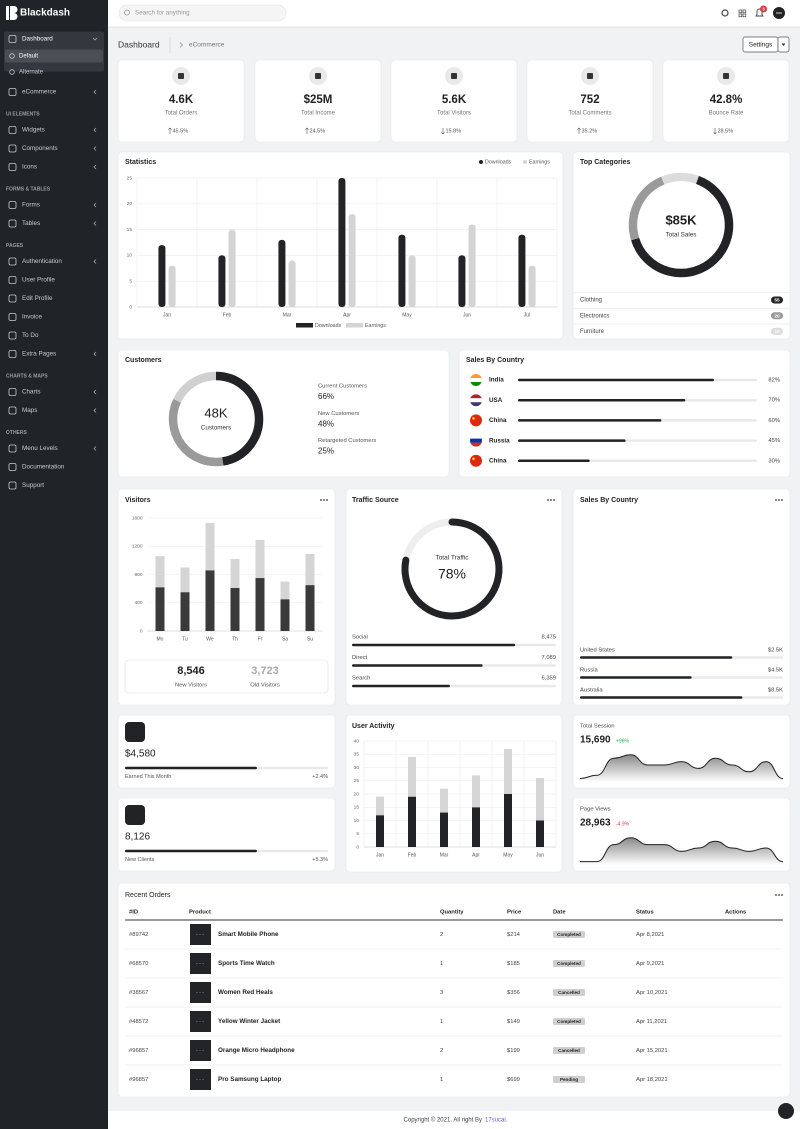 This screenshot has height=1129, width=800. I want to click on x-tick-label: Apr, so click(476, 855).